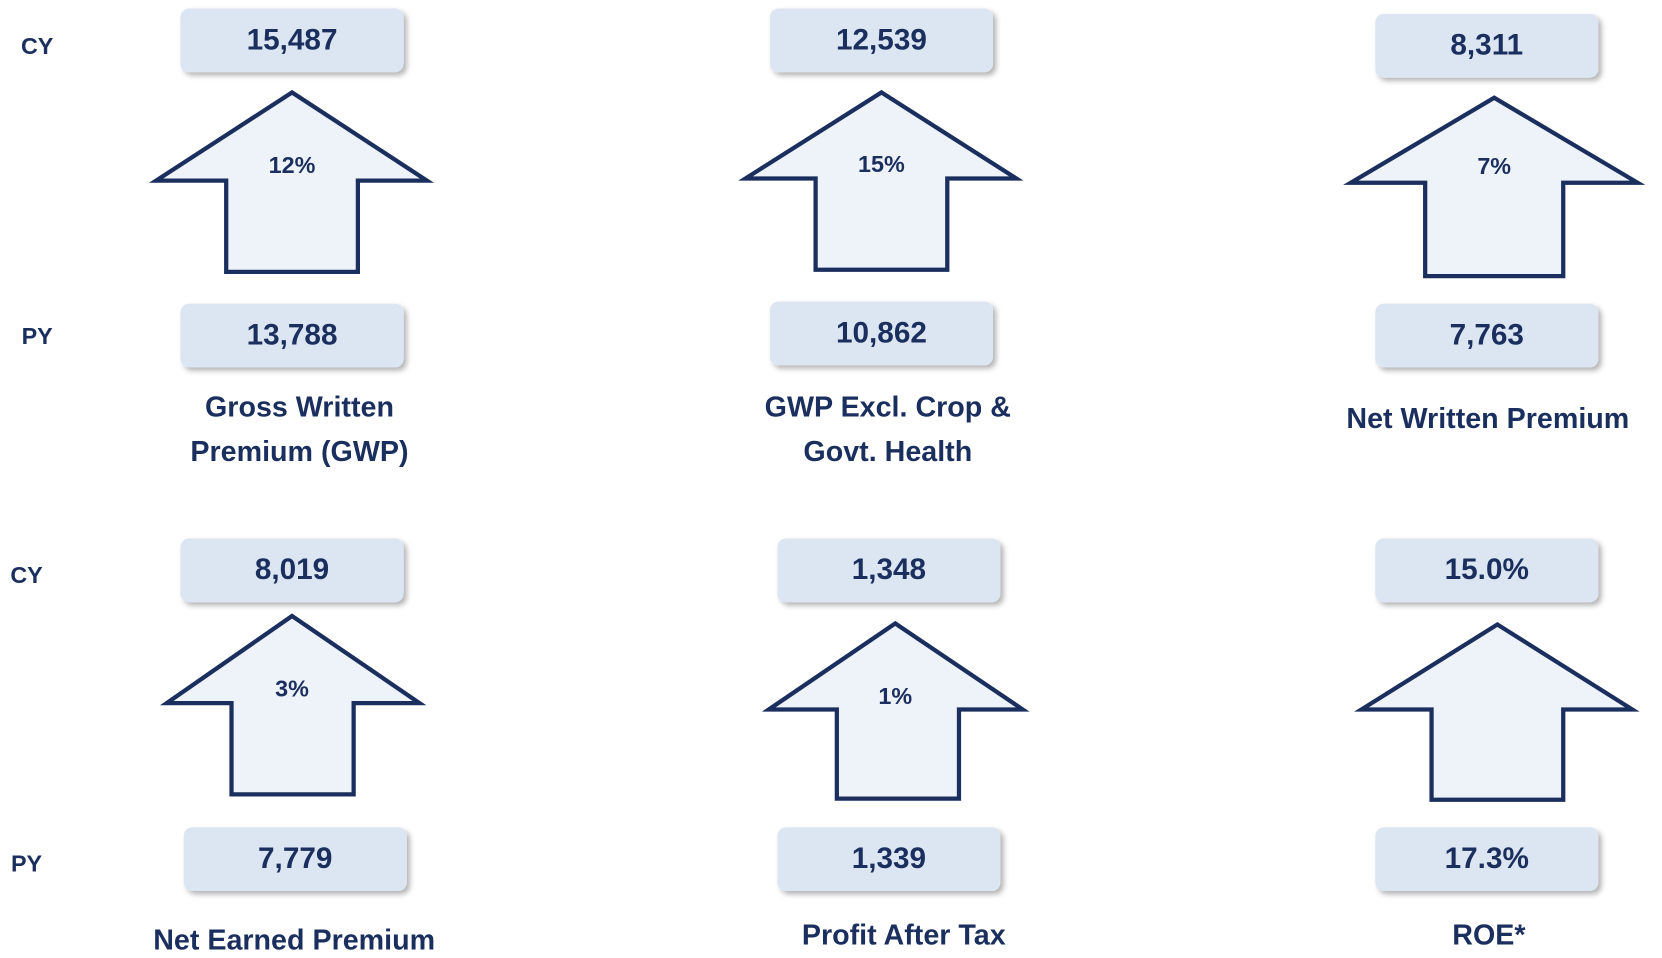 This screenshot has width=1662, height=958. What do you see at coordinates (1487, 419) in the screenshot?
I see `metric-label: Net Written Premium` at bounding box center [1487, 419].